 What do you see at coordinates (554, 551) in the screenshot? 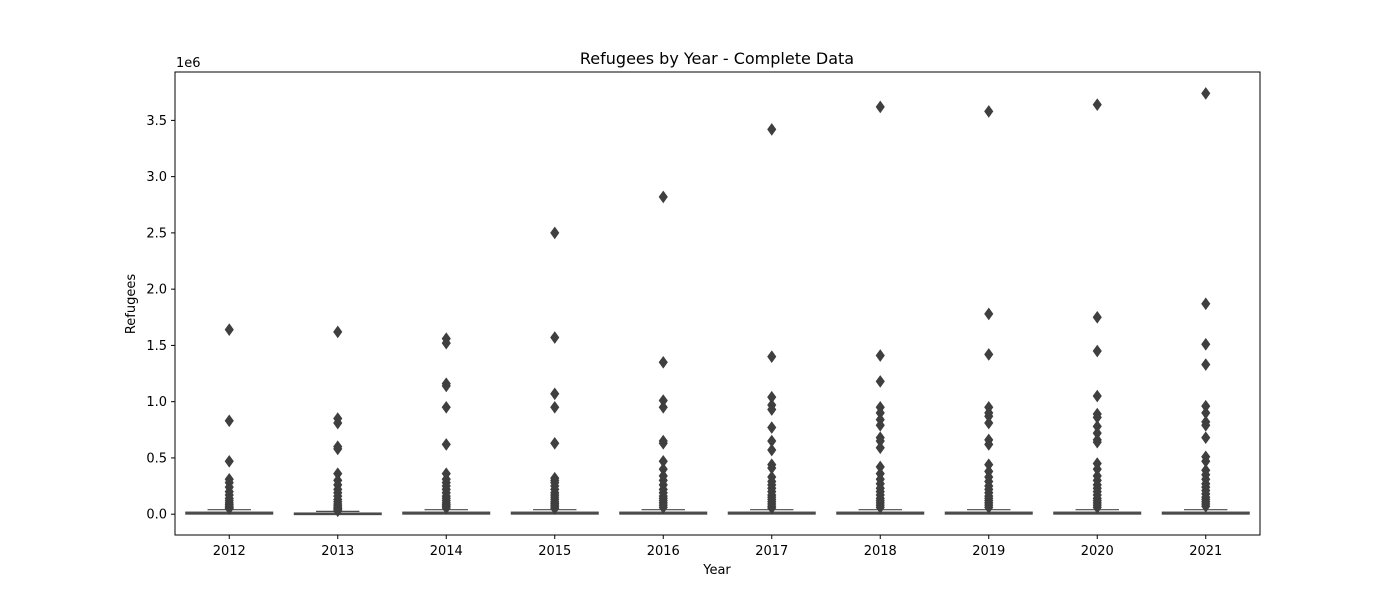
I see `x-tick-label: 2015` at bounding box center [554, 551].